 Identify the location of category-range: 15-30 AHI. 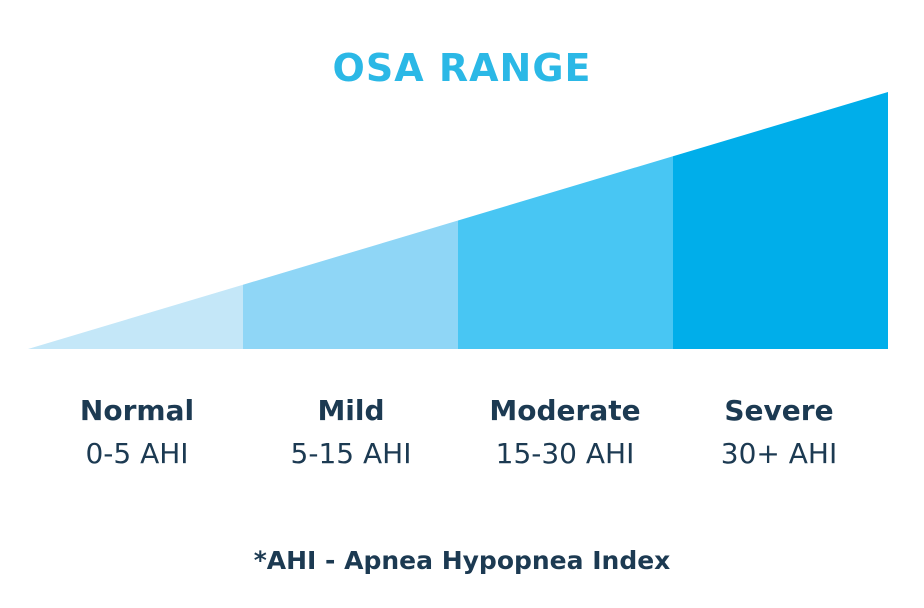
(565, 453).